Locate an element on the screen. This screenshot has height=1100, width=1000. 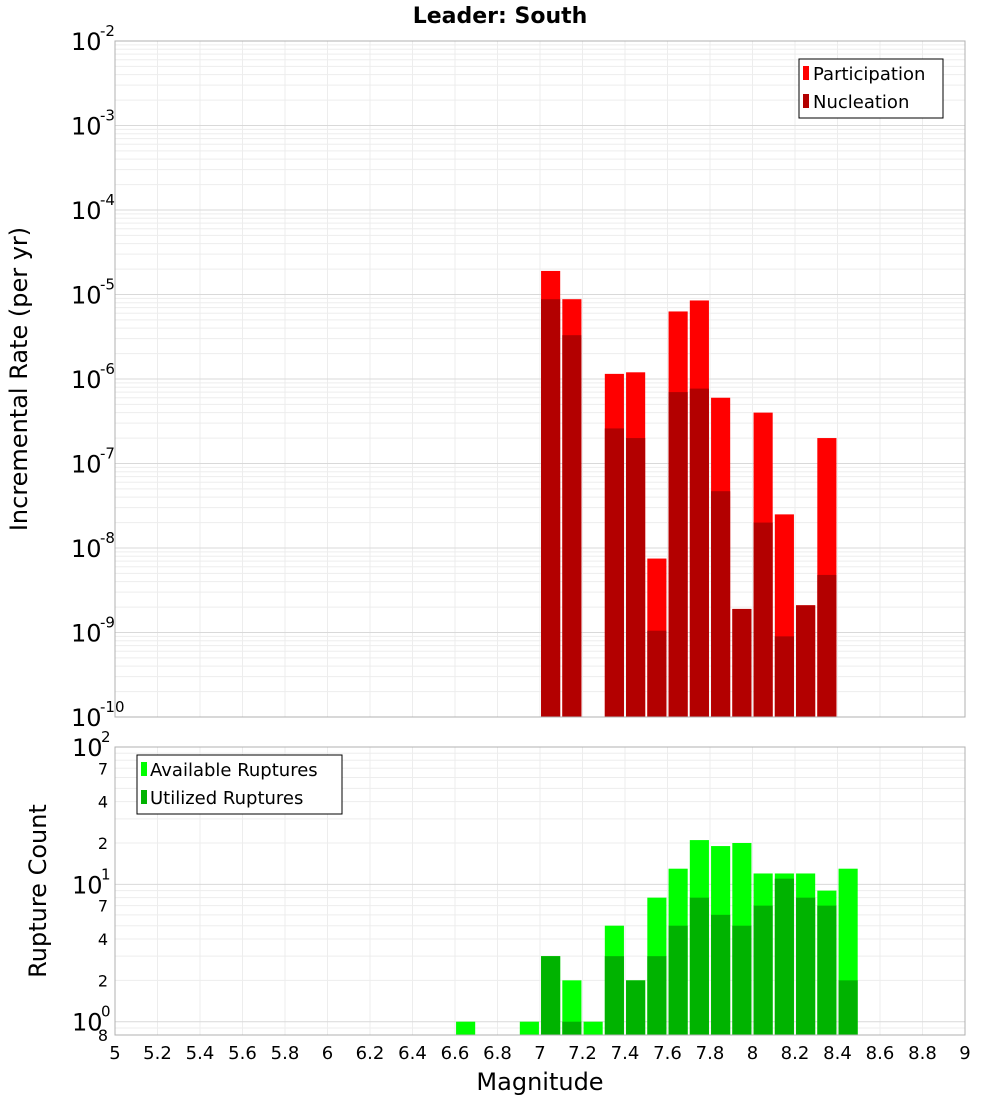
x-tick-label: 8.6 is located at coordinates (880, 1053).